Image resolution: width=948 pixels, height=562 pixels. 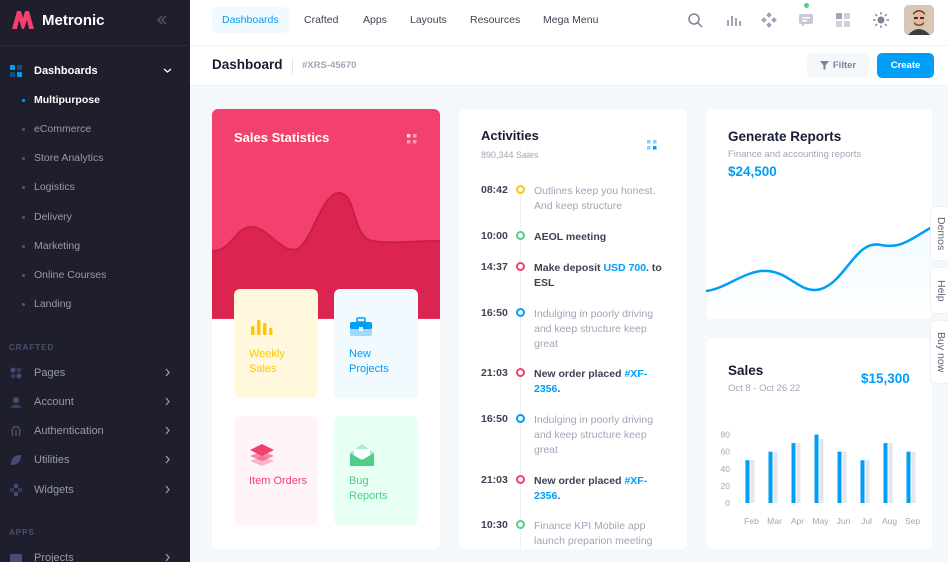 What do you see at coordinates (376, 470) in the screenshot?
I see `tile-bug-reports: Bug Reports` at bounding box center [376, 470].